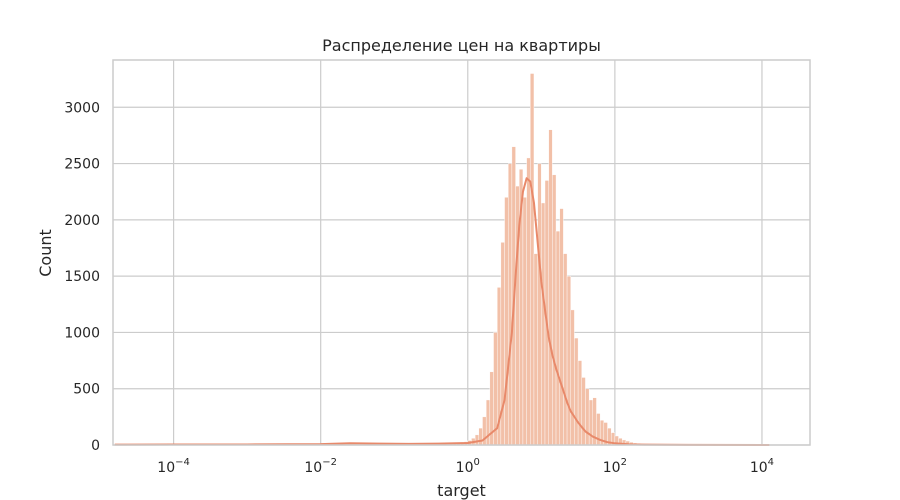  Describe the element at coordinates (624, 462) in the screenshot. I see `x-tick-exponent: 2` at that location.